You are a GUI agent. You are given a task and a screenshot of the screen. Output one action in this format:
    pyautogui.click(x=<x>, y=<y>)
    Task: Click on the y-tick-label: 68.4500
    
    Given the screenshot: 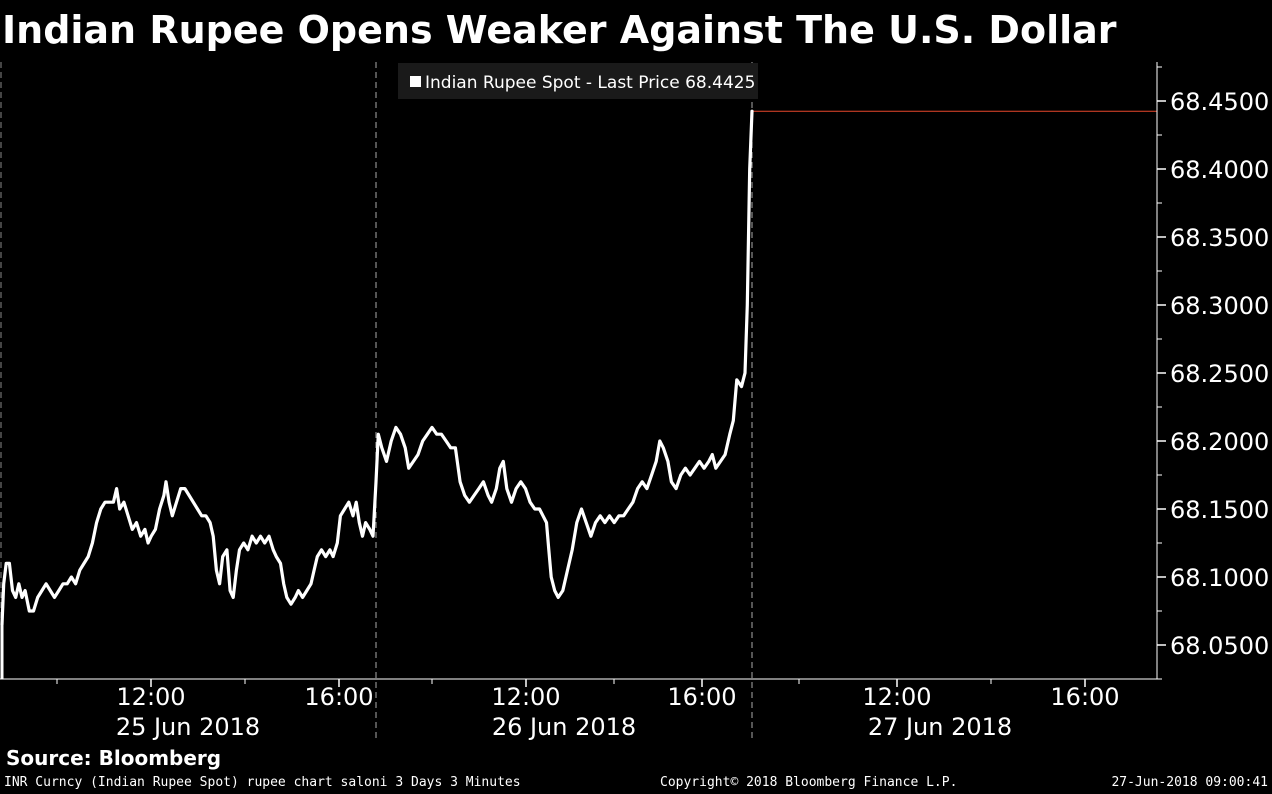 What is the action you would take?
    pyautogui.click(x=1219, y=102)
    